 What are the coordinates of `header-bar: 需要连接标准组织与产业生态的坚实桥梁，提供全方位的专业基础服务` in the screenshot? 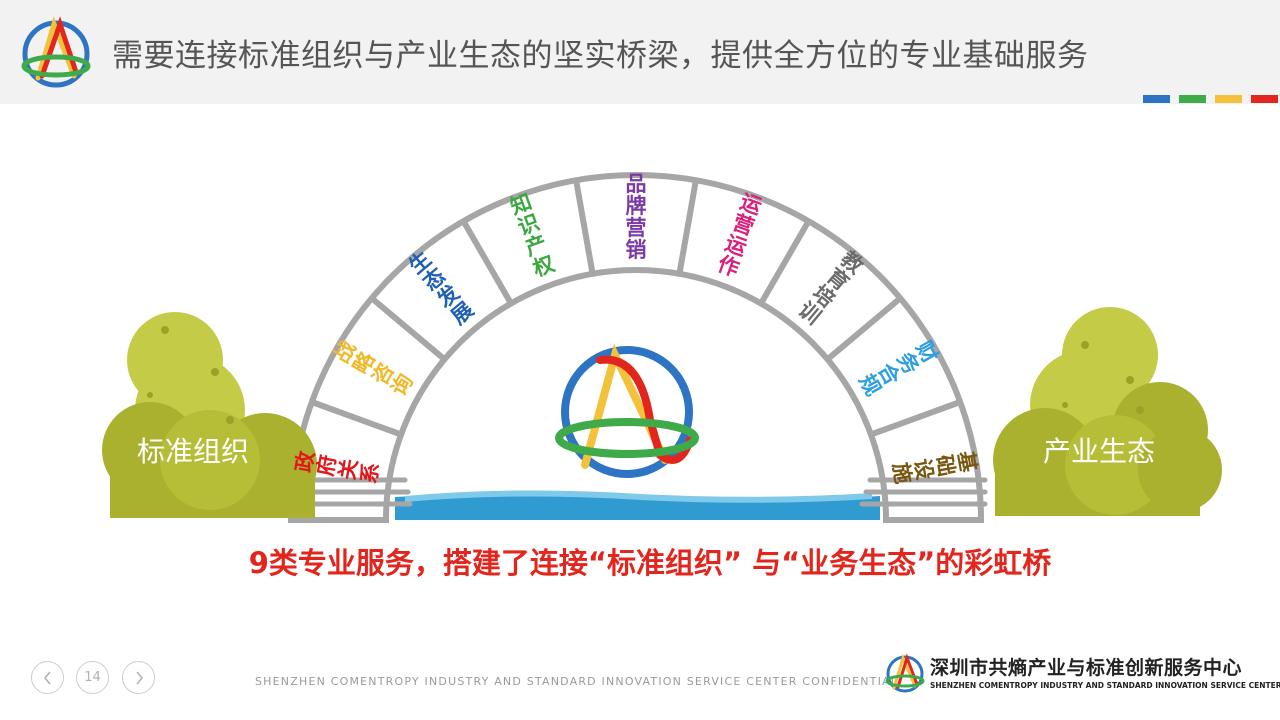 It's located at (640, 52).